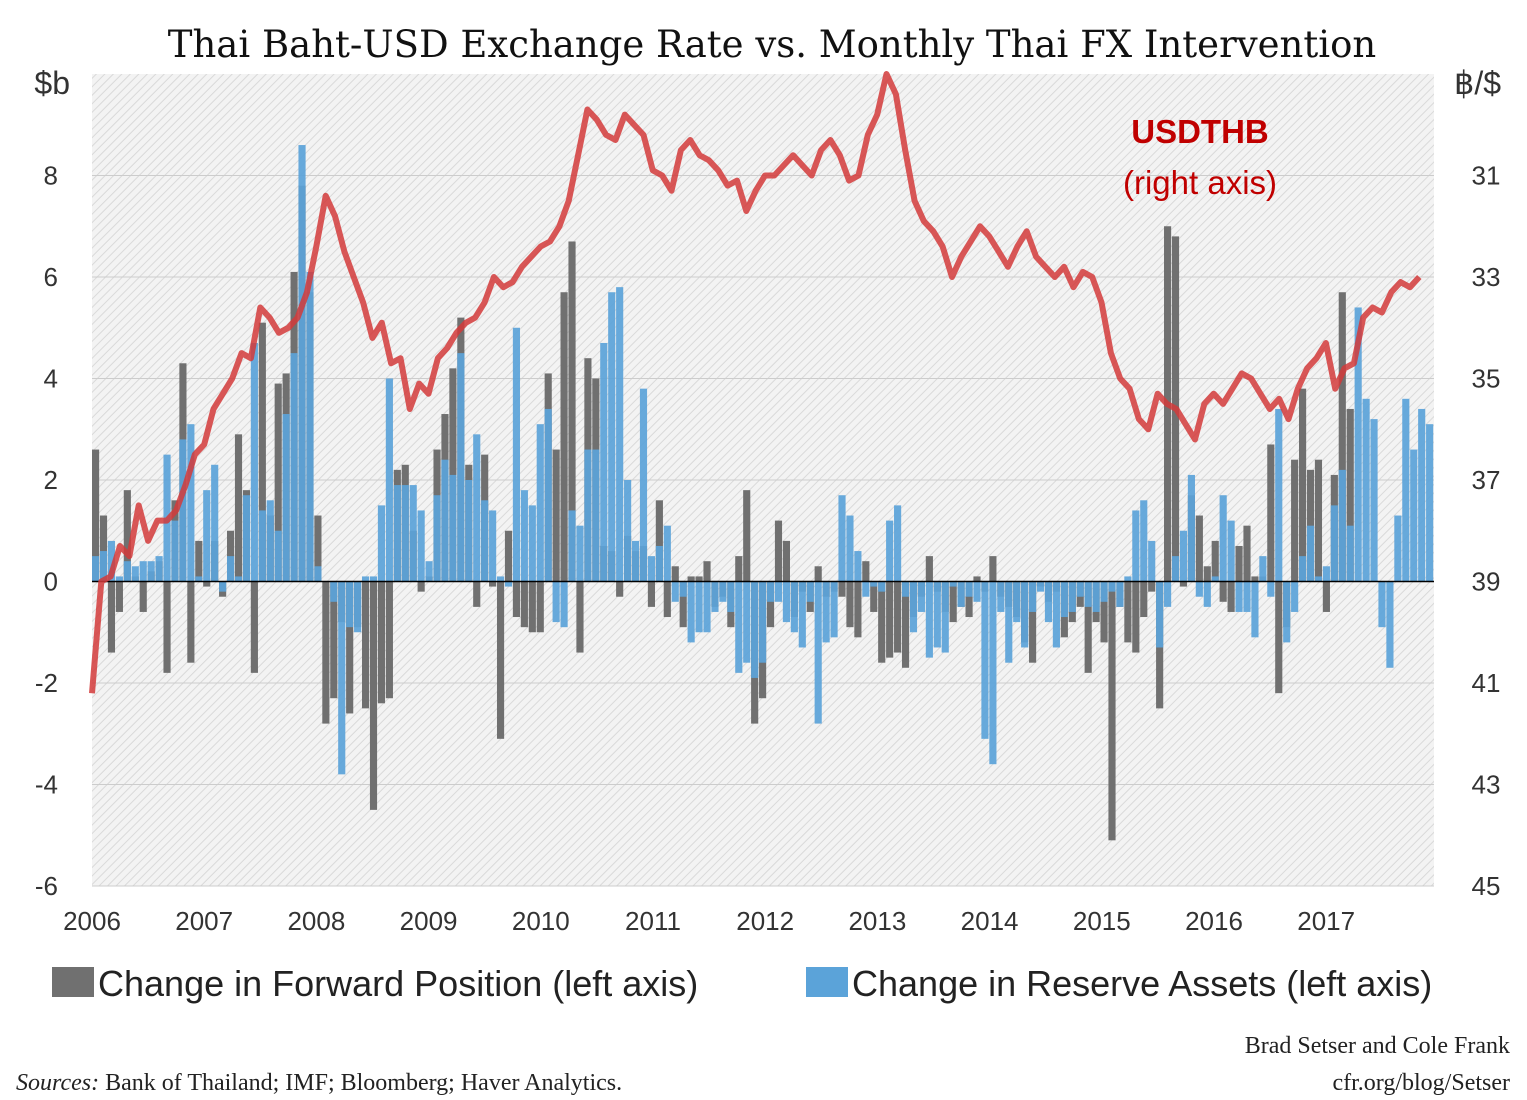 The image size is (1527, 1100). Describe the element at coordinates (1486, 379) in the screenshot. I see `right-tick-label: 35` at that location.